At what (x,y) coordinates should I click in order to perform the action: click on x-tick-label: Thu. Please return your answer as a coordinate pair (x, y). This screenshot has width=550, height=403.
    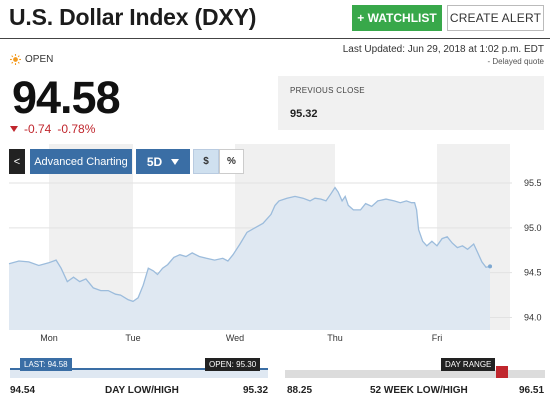
    Looking at the image, I should click on (335, 338).